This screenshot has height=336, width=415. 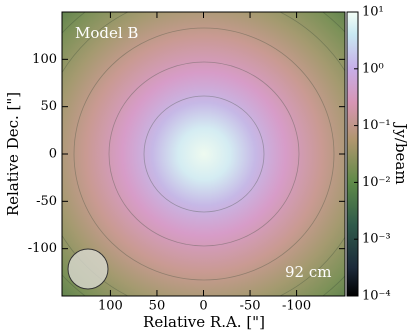 What do you see at coordinates (373, 12) in the screenshot?
I see `colorbar-tick-label: 10¹` at bounding box center [373, 12].